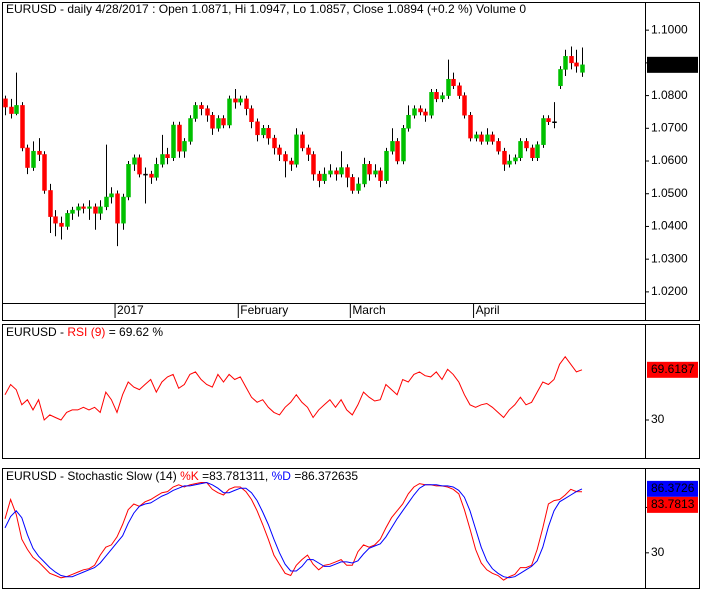 Image resolution: width=702 pixels, height=591 pixels. What do you see at coordinates (86, 332) in the screenshot?
I see `rsi-legend: RSI (9)` at bounding box center [86, 332].